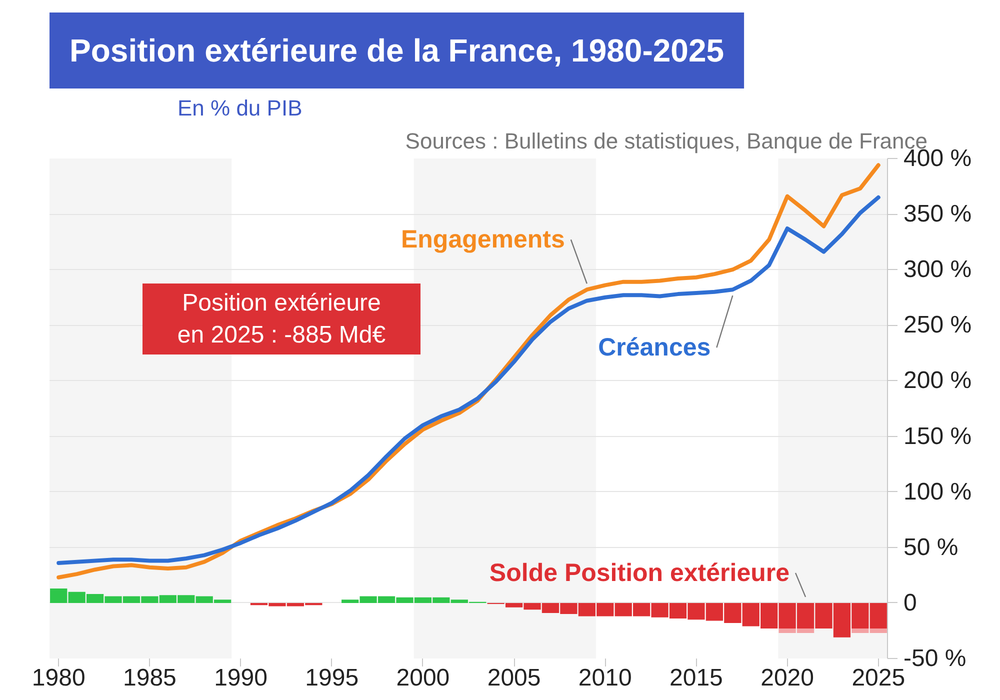 The height and width of the screenshot is (700, 1000). What do you see at coordinates (241, 678) in the screenshot?
I see `x-tick-label: 1990` at bounding box center [241, 678].